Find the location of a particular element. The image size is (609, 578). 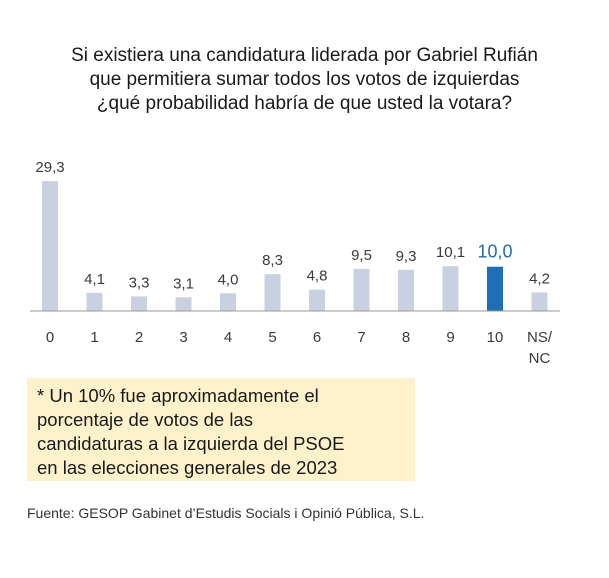

value-label-7: 9,5 is located at coordinates (361, 255).